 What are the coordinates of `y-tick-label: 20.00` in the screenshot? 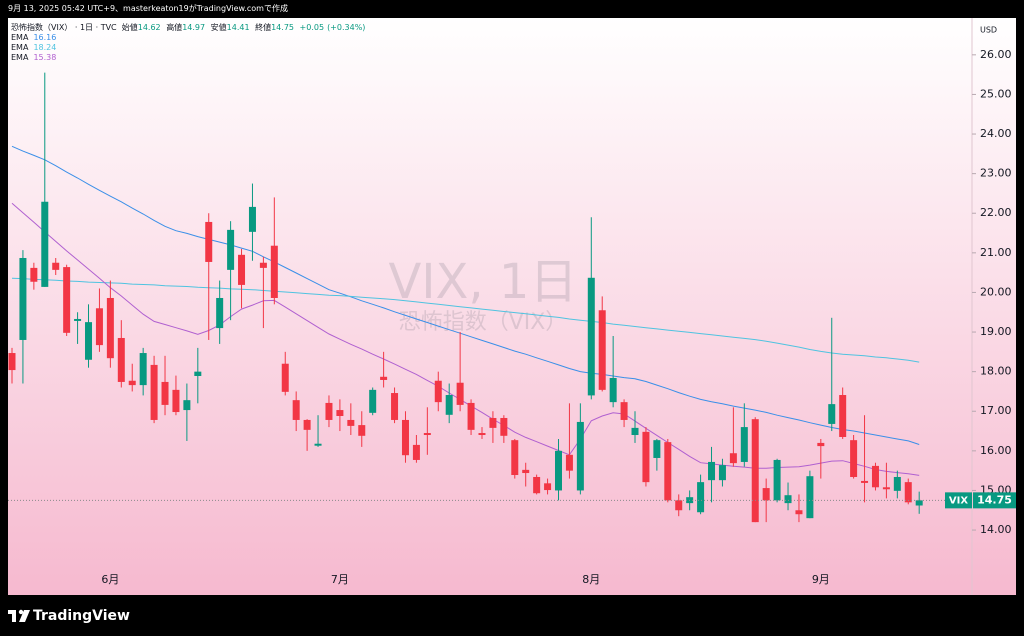 It's located at (996, 291).